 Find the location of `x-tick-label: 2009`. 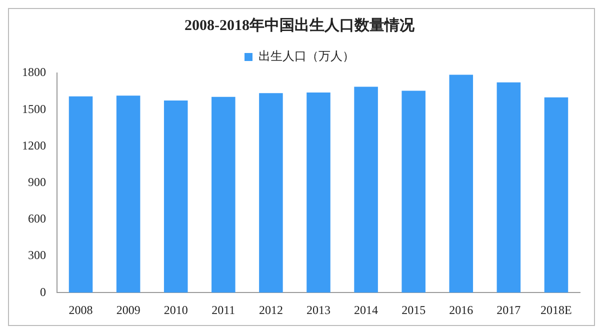

x-tick-label: 2009 is located at coordinates (128, 309).